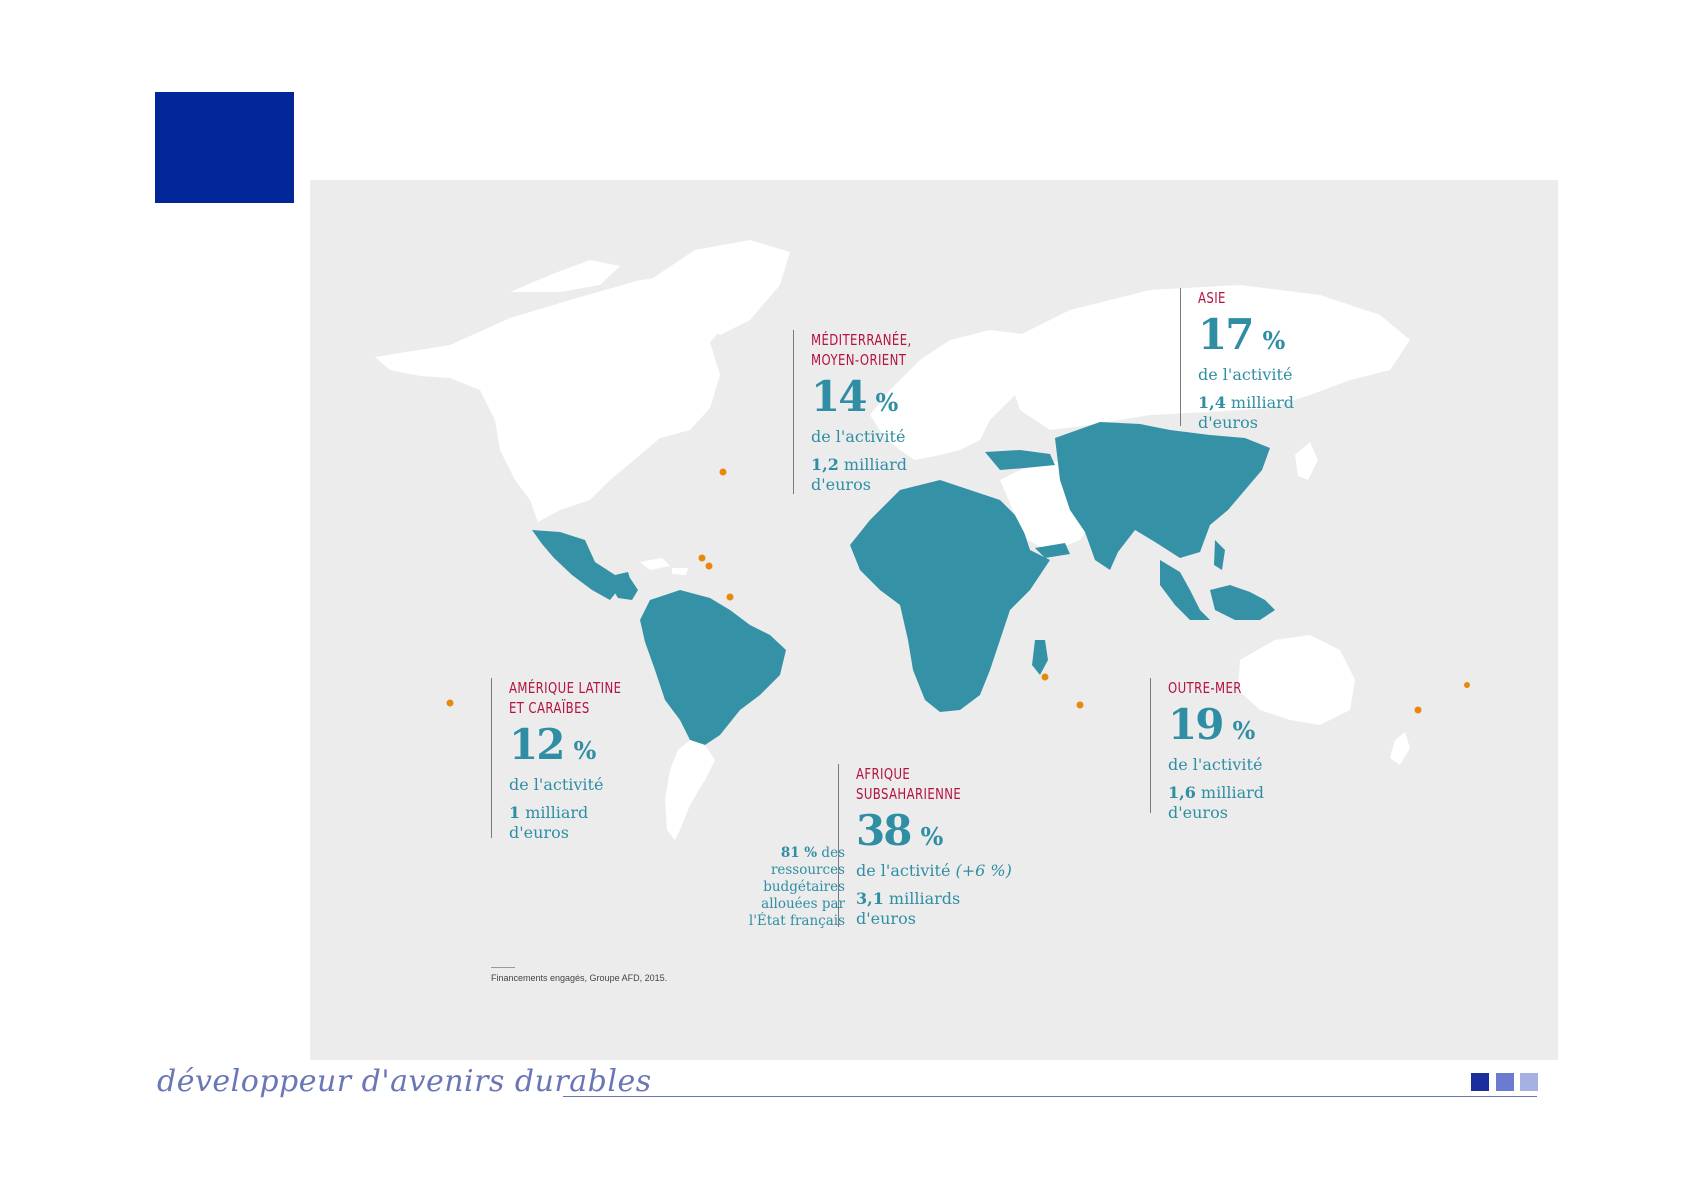  What do you see at coordinates (1212, 298) in the screenshot?
I see `region-title: ASIE` at bounding box center [1212, 298].